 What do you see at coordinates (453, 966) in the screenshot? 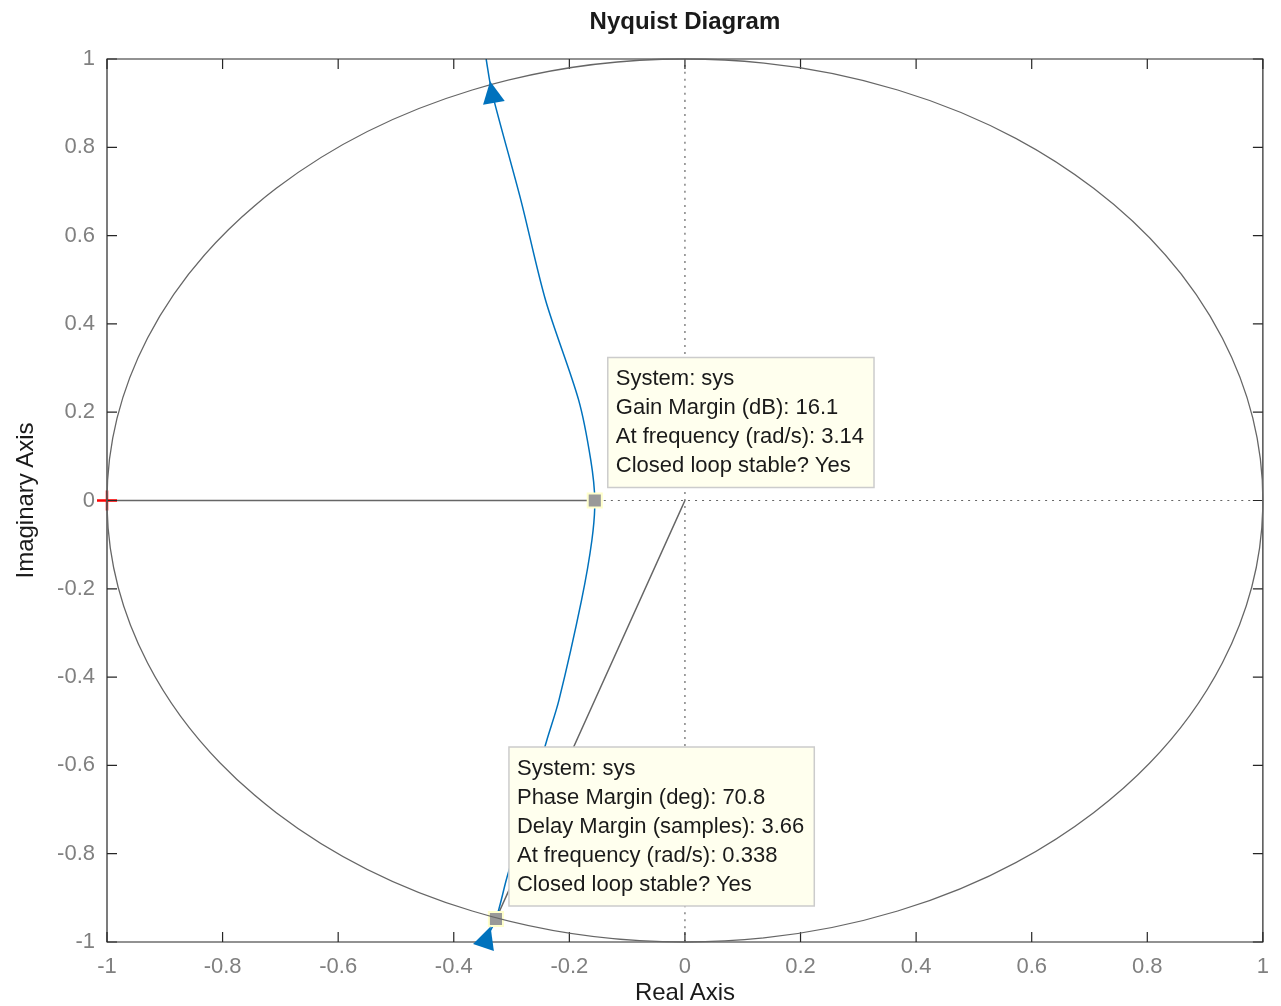
I see `x-tick-label: -0.4` at bounding box center [453, 966].